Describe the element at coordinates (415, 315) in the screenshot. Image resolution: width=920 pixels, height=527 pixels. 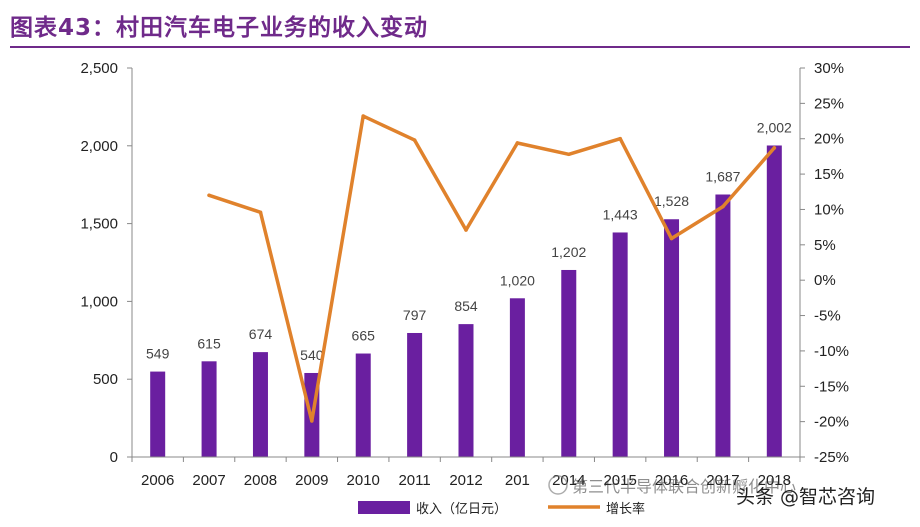
I see `bar-value-label: 797` at that location.